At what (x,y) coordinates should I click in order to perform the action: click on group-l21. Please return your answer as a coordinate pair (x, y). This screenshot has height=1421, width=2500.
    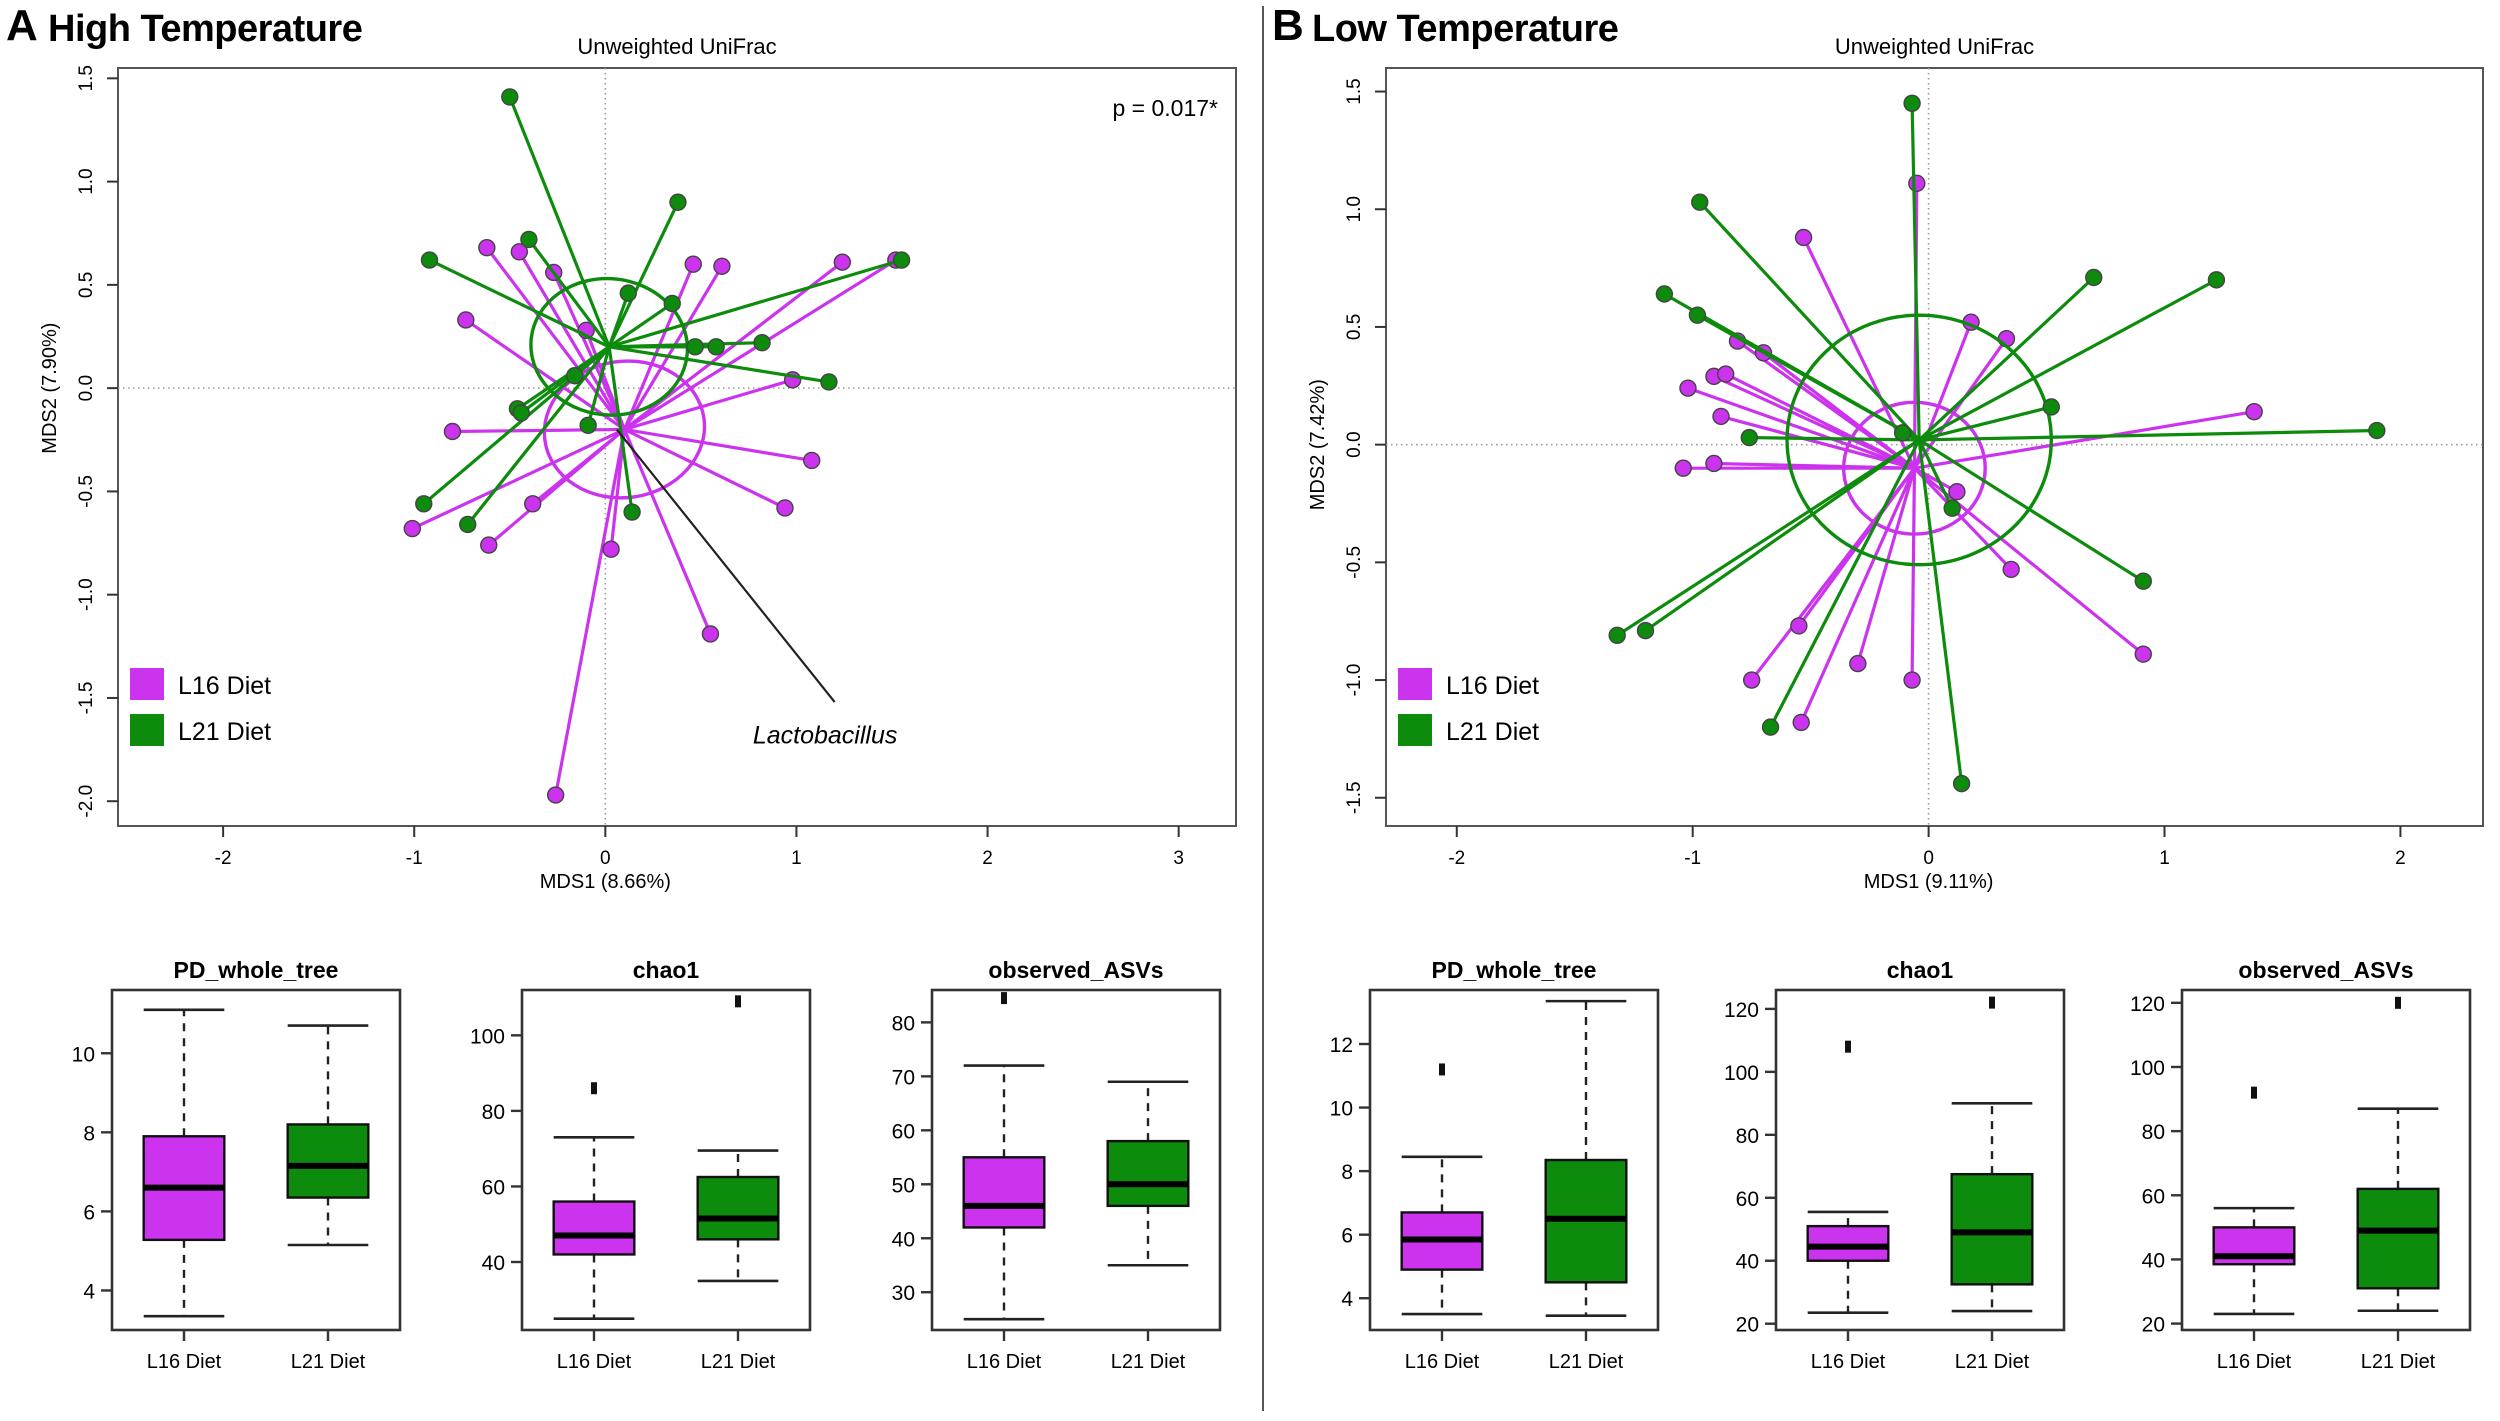
    Looking at the image, I should click on (663, 311).